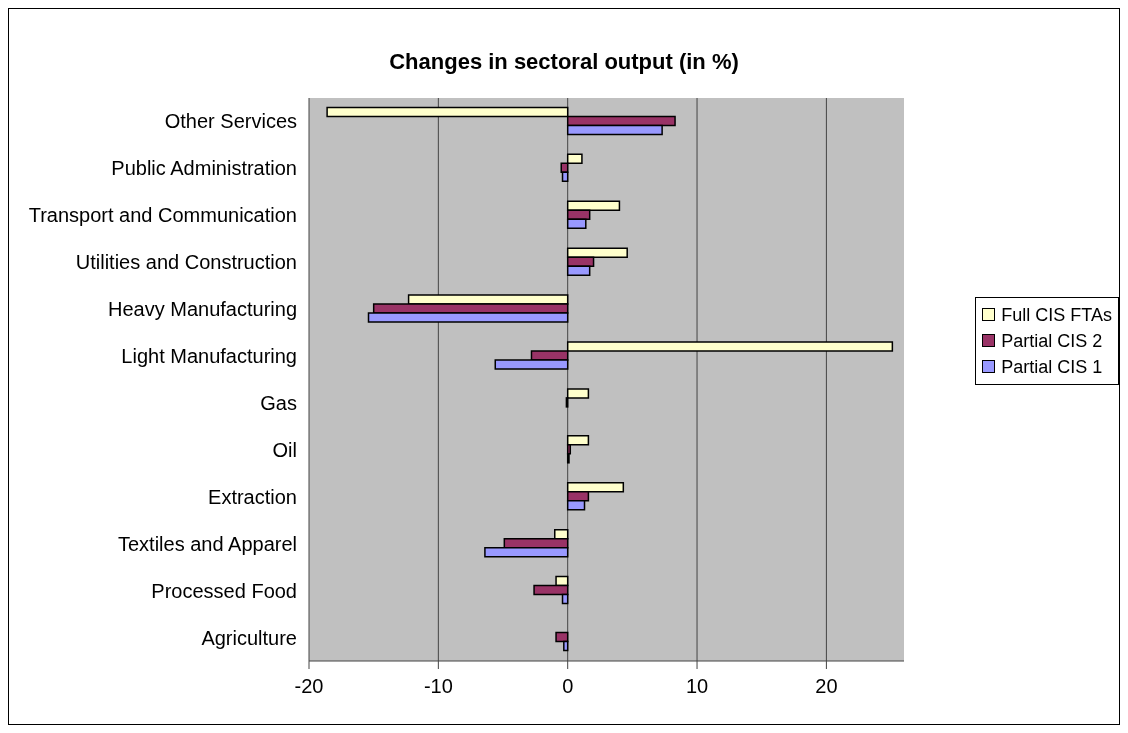 Image resolution: width=1128 pixels, height=733 pixels. Describe the element at coordinates (568, 686) in the screenshot. I see `x-tick-label: 0` at that location.